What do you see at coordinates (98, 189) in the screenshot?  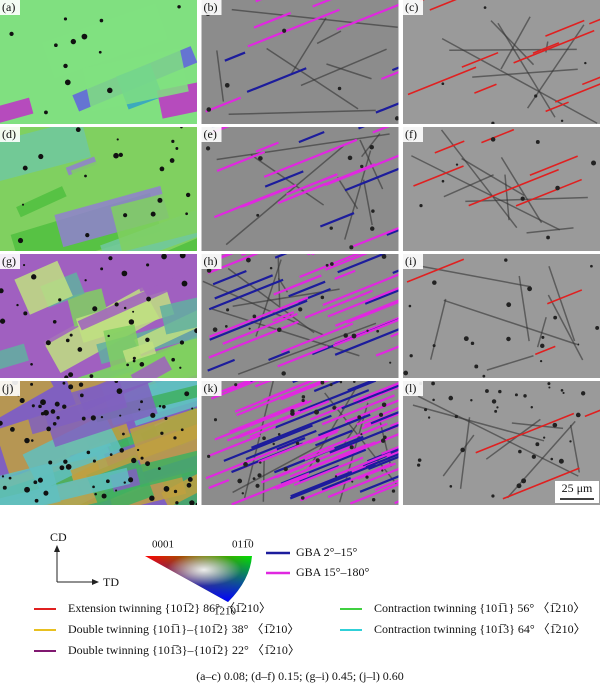 I see `panel: (d)` at bounding box center [98, 189].